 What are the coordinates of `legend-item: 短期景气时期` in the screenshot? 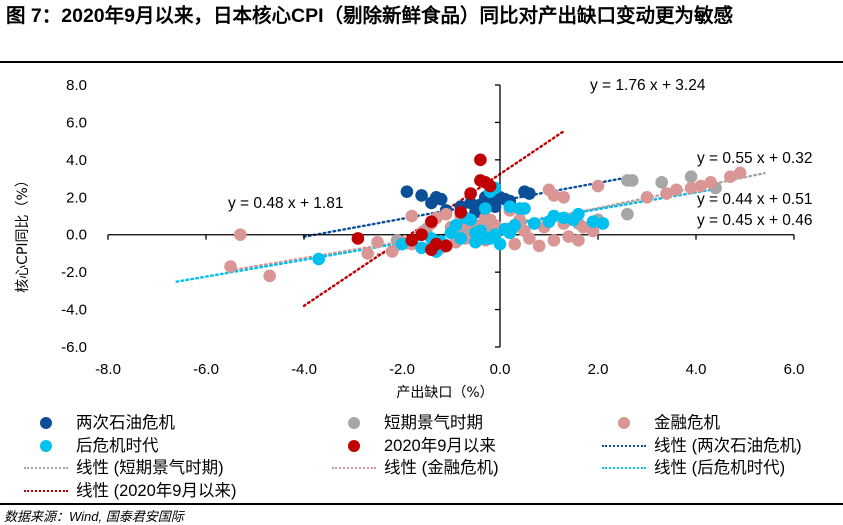 It's located at (406, 423).